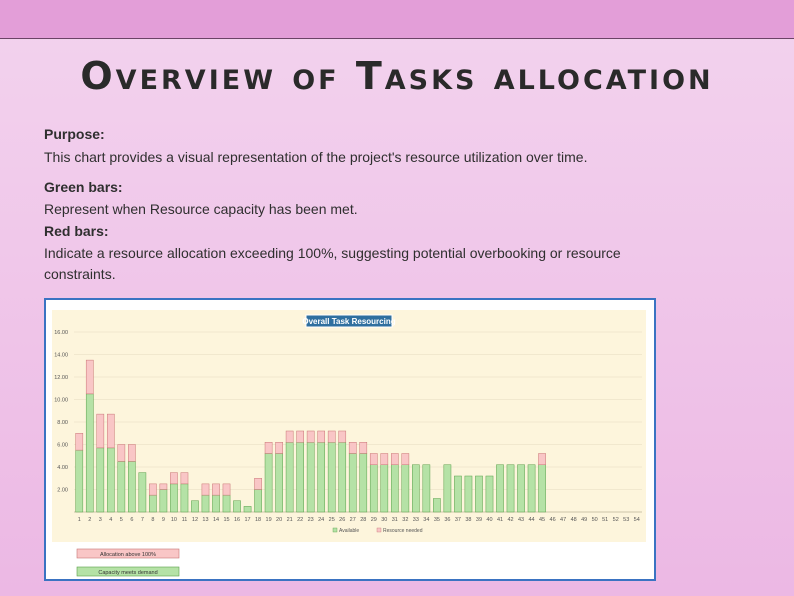  Describe the element at coordinates (489, 520) in the screenshot. I see `x-tick-label: 40` at that location.